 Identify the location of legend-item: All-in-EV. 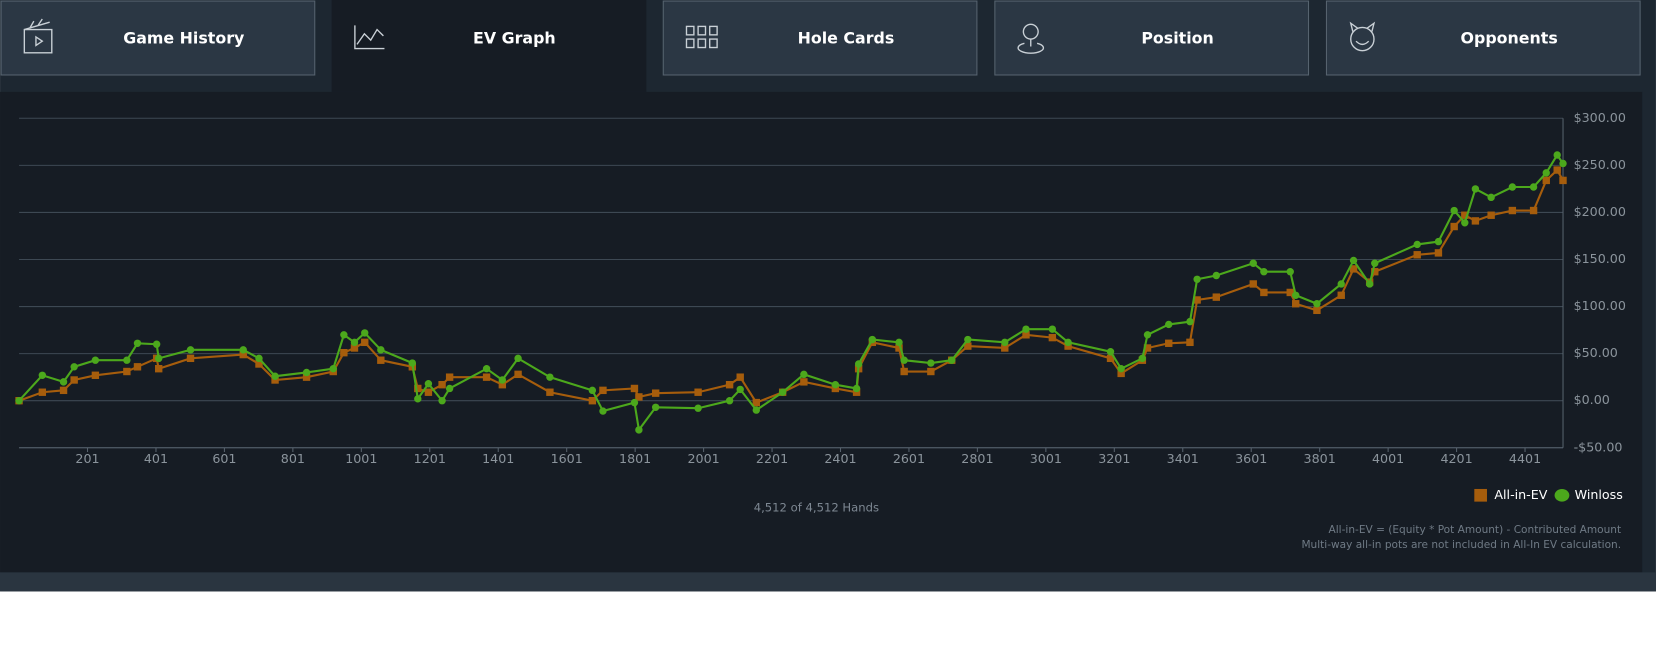
(1511, 494).